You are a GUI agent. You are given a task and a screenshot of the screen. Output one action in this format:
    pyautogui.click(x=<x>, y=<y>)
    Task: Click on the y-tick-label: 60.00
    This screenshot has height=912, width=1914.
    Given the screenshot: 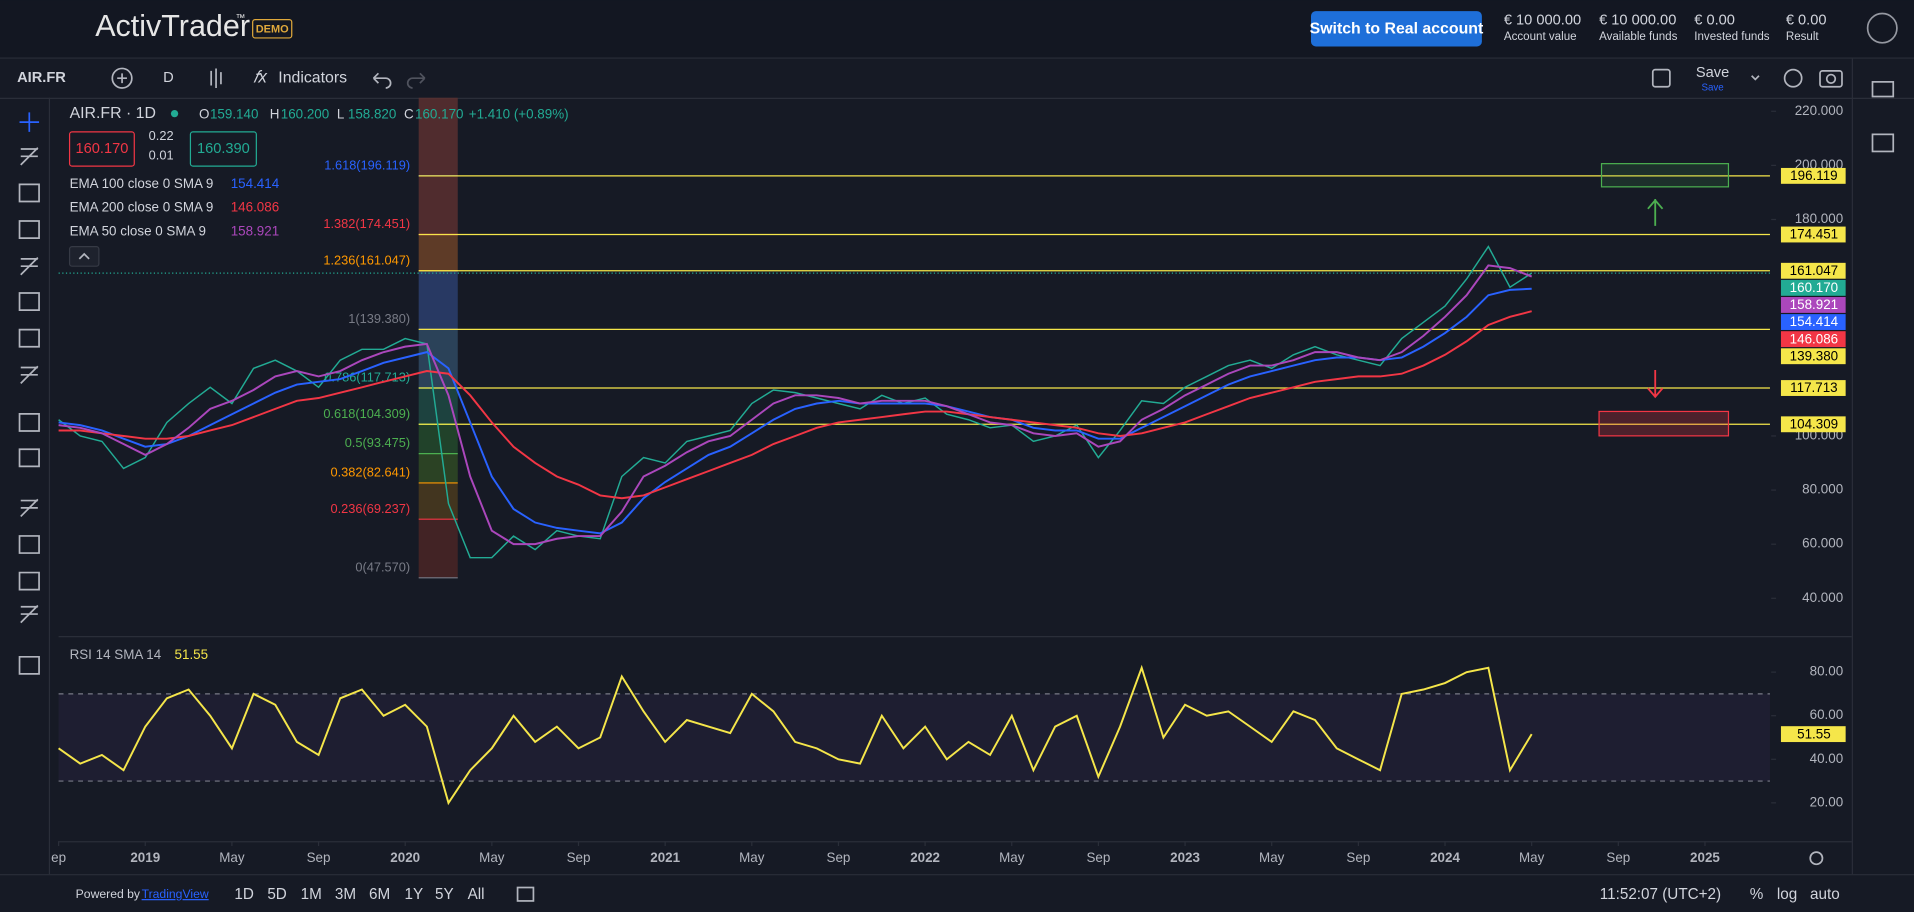 What is the action you would take?
    pyautogui.click(x=1827, y=714)
    